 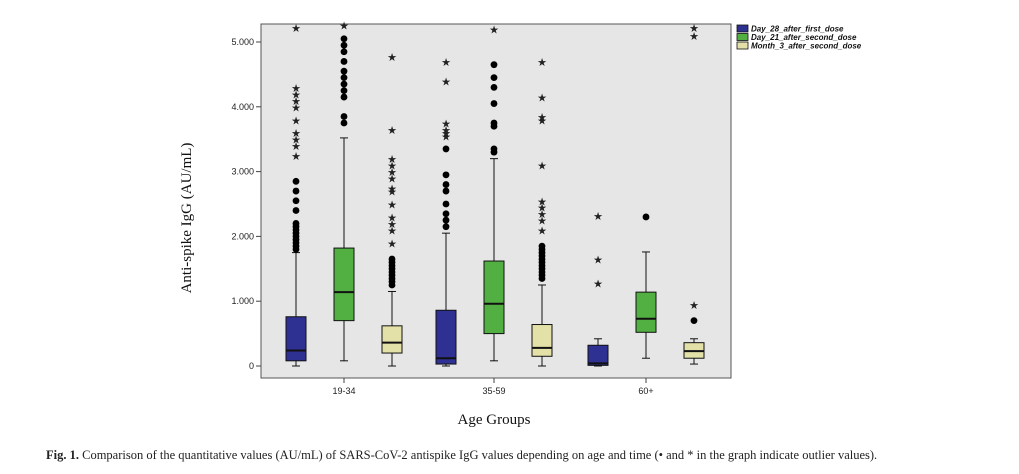 I want to click on x-tick-label: 35-59, so click(x=493, y=391).